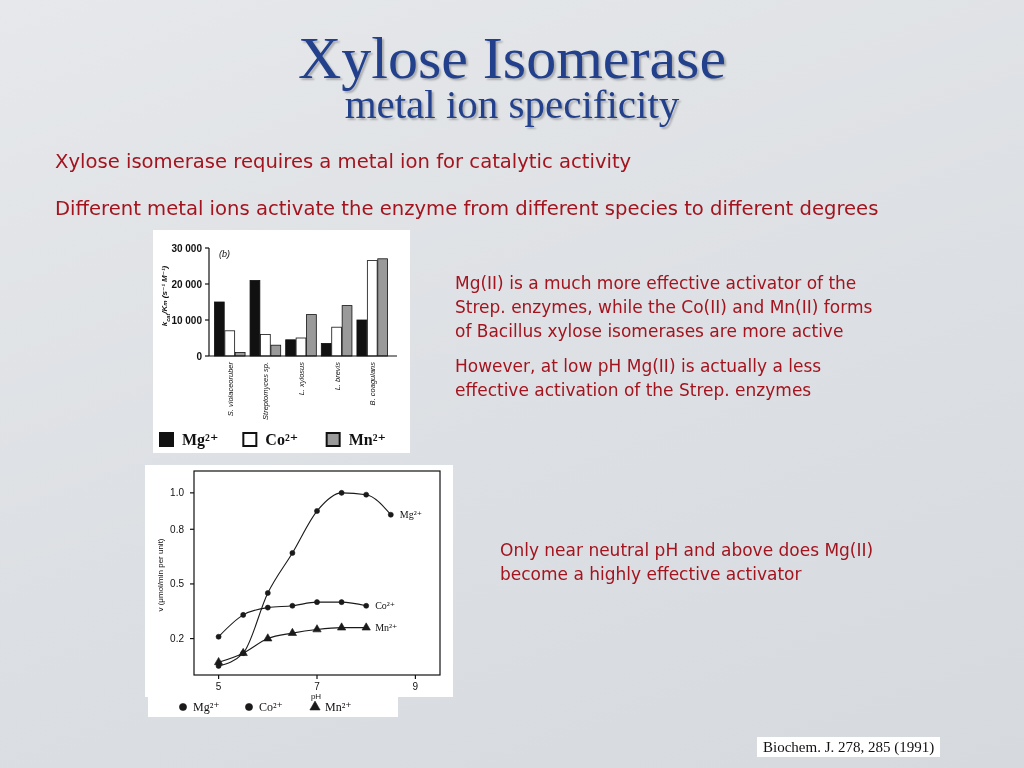  What do you see at coordinates (385, 606) in the screenshot?
I see `text: Co²⁺` at bounding box center [385, 606].